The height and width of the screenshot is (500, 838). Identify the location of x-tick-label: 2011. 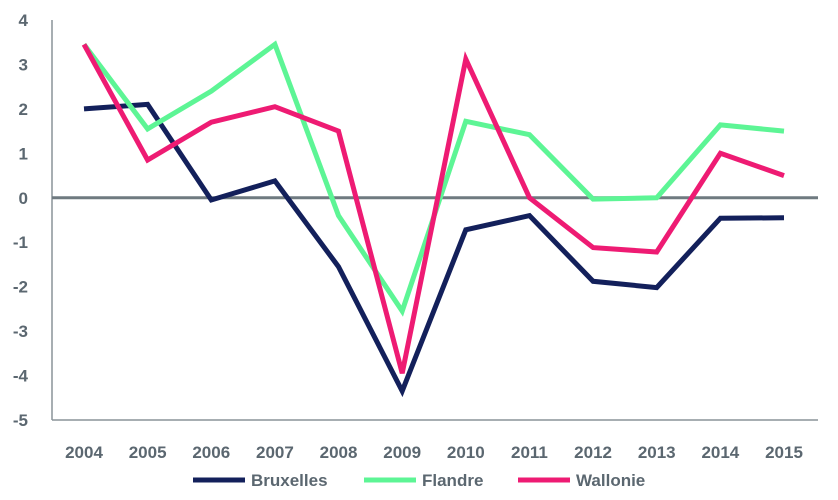
(529, 452).